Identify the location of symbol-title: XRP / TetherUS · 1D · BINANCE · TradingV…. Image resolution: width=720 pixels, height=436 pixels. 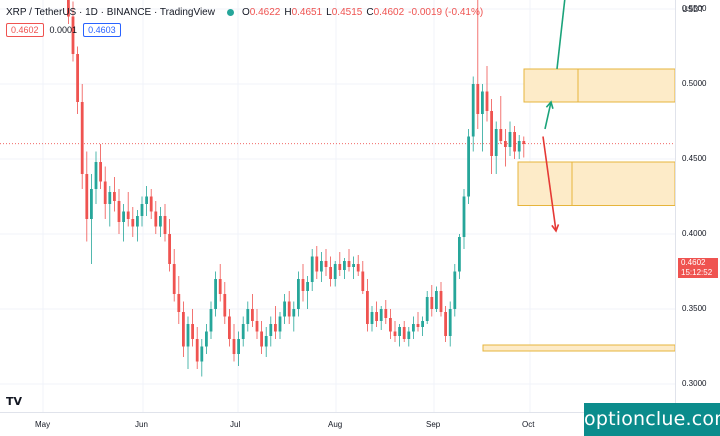
(110, 12).